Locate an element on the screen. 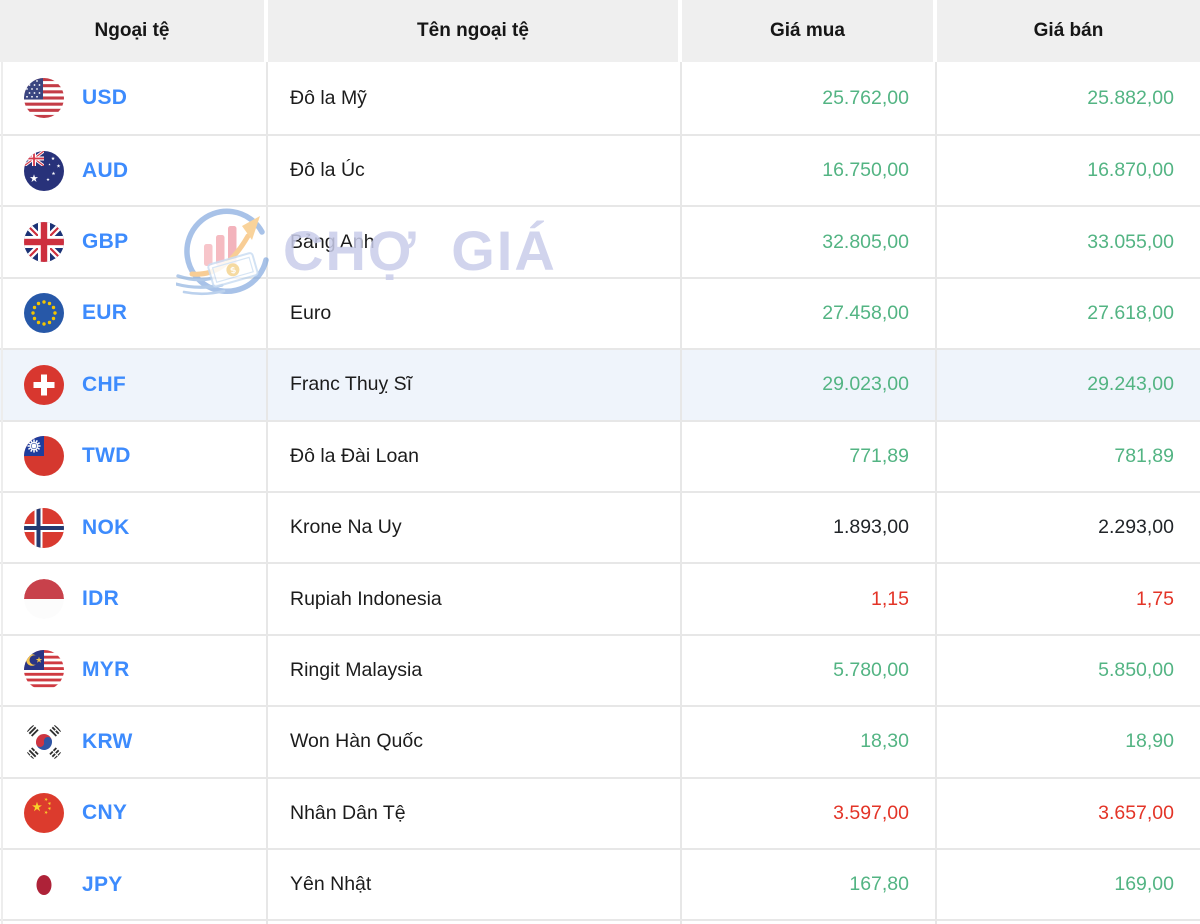  eu-flag-icon is located at coordinates (44, 313).